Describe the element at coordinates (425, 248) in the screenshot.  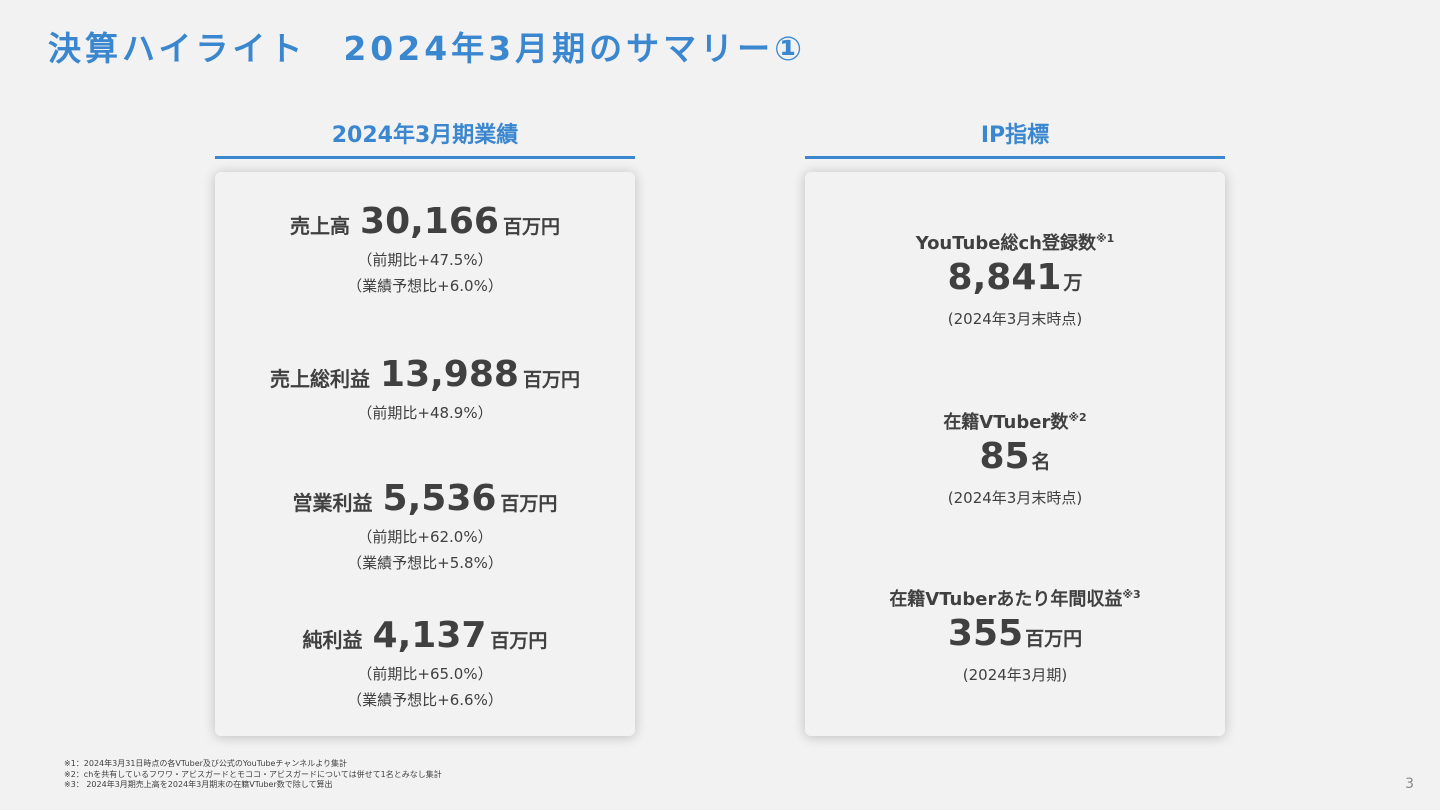
I see `metric-net-sales: 売上高 30,166 百万円 （前期比+47.5%） （業績予想比+6.0%）` at that location.